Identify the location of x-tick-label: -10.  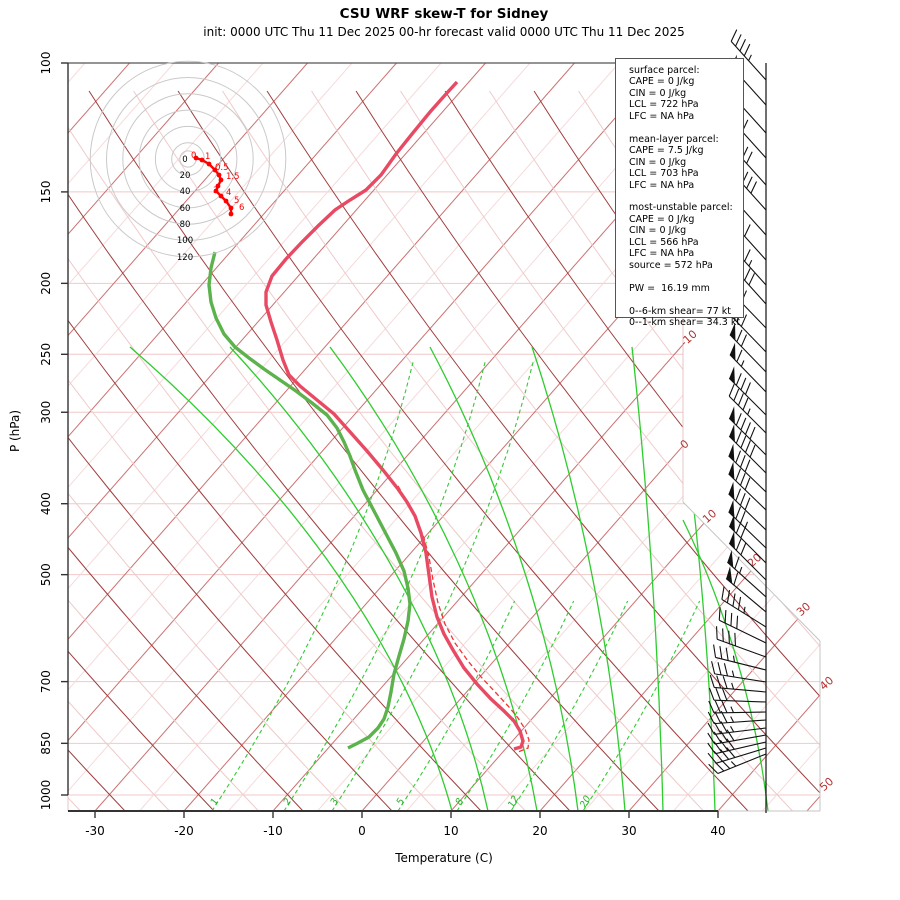
(273, 831).